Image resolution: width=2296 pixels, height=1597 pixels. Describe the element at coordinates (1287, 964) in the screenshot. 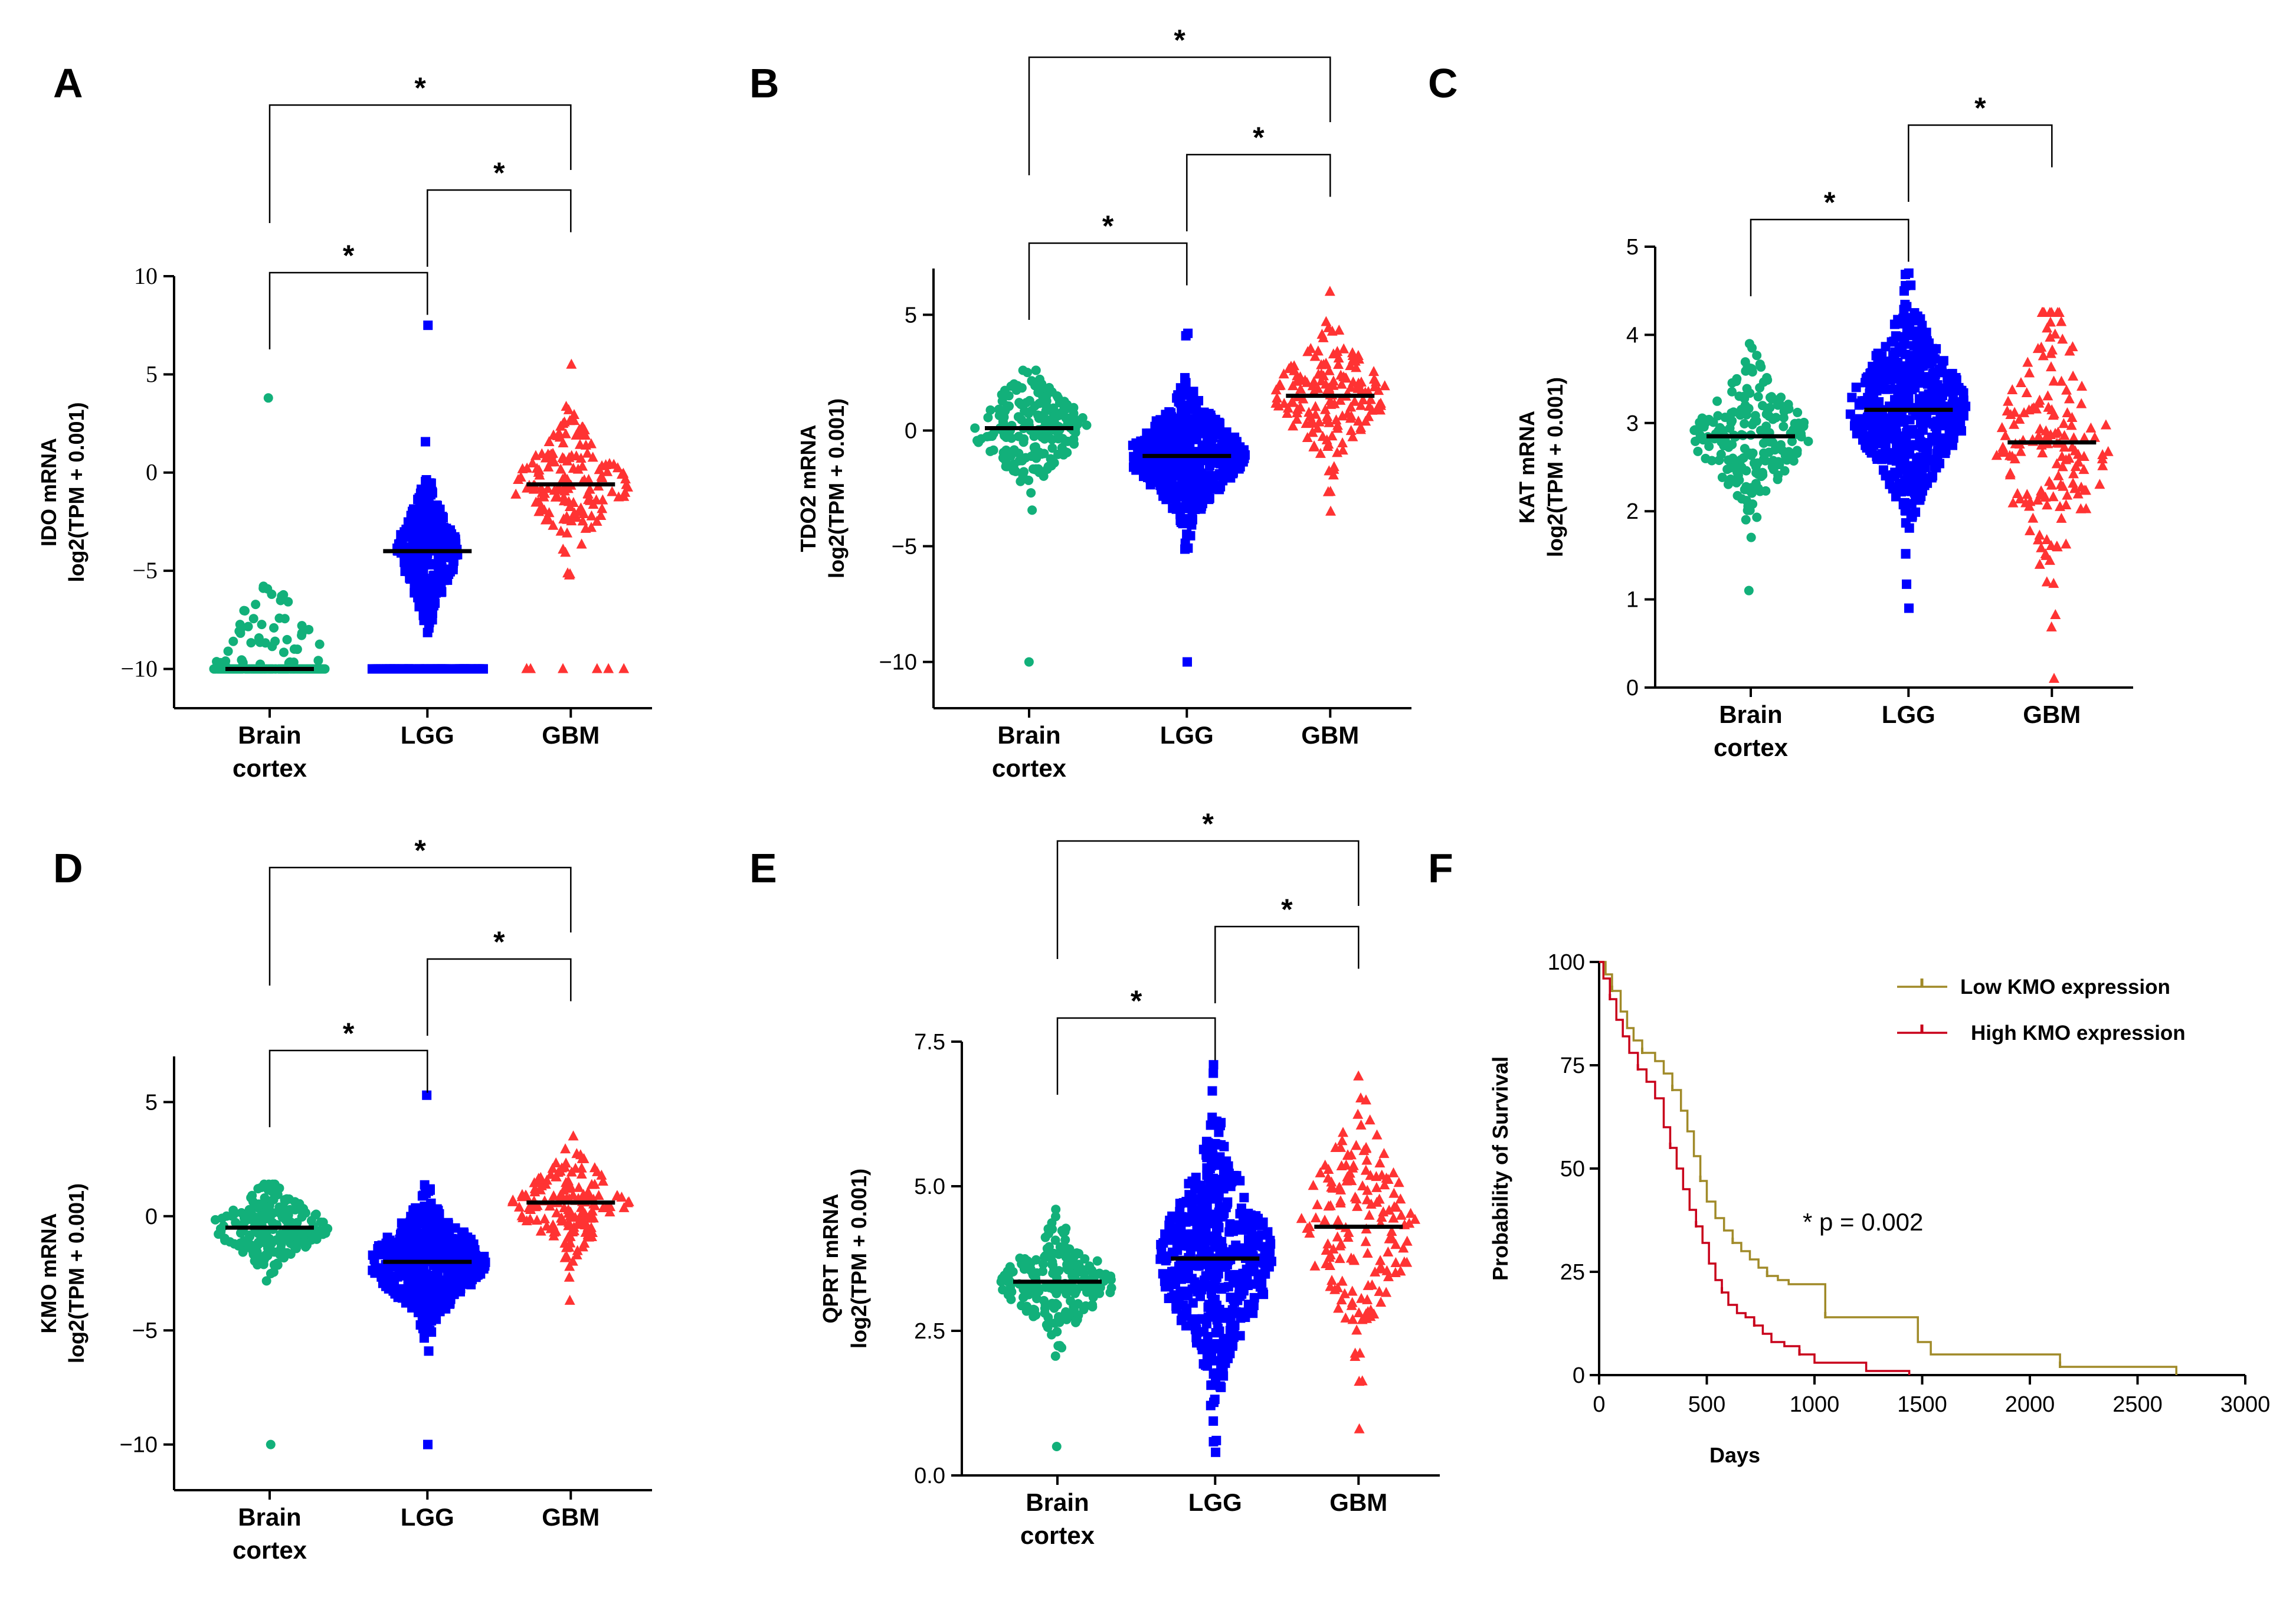

I see `significance-bracket` at that location.